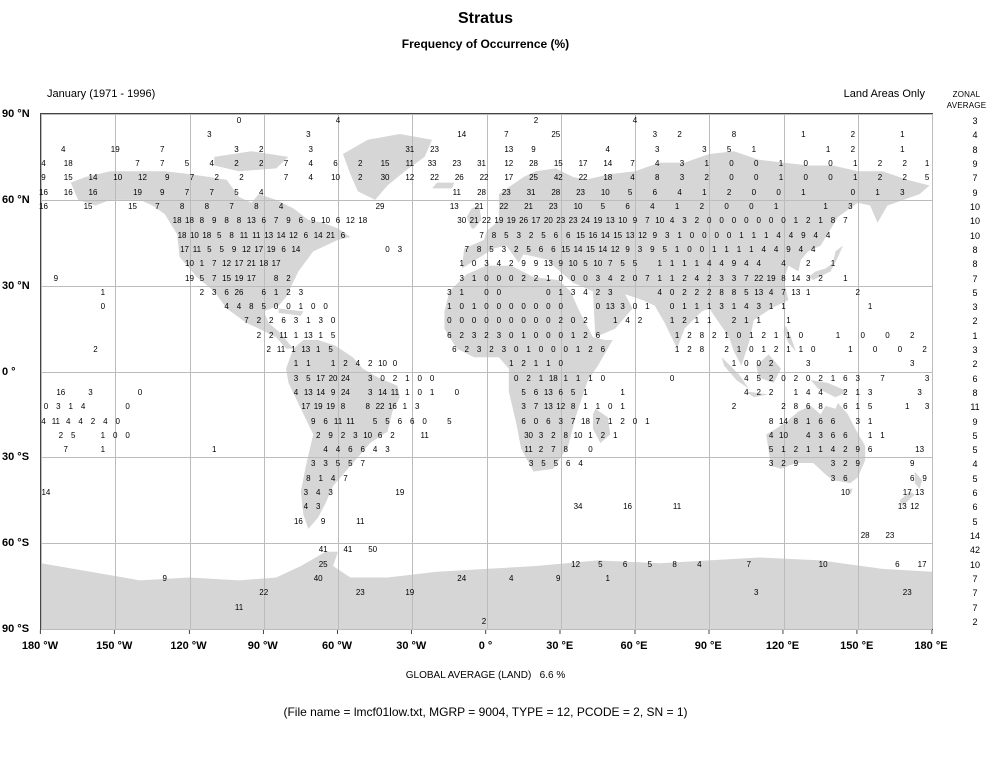 The height and width of the screenshot is (760, 997). What do you see at coordinates (68, 178) in the screenshot?
I see `grid-value: 15` at bounding box center [68, 178].